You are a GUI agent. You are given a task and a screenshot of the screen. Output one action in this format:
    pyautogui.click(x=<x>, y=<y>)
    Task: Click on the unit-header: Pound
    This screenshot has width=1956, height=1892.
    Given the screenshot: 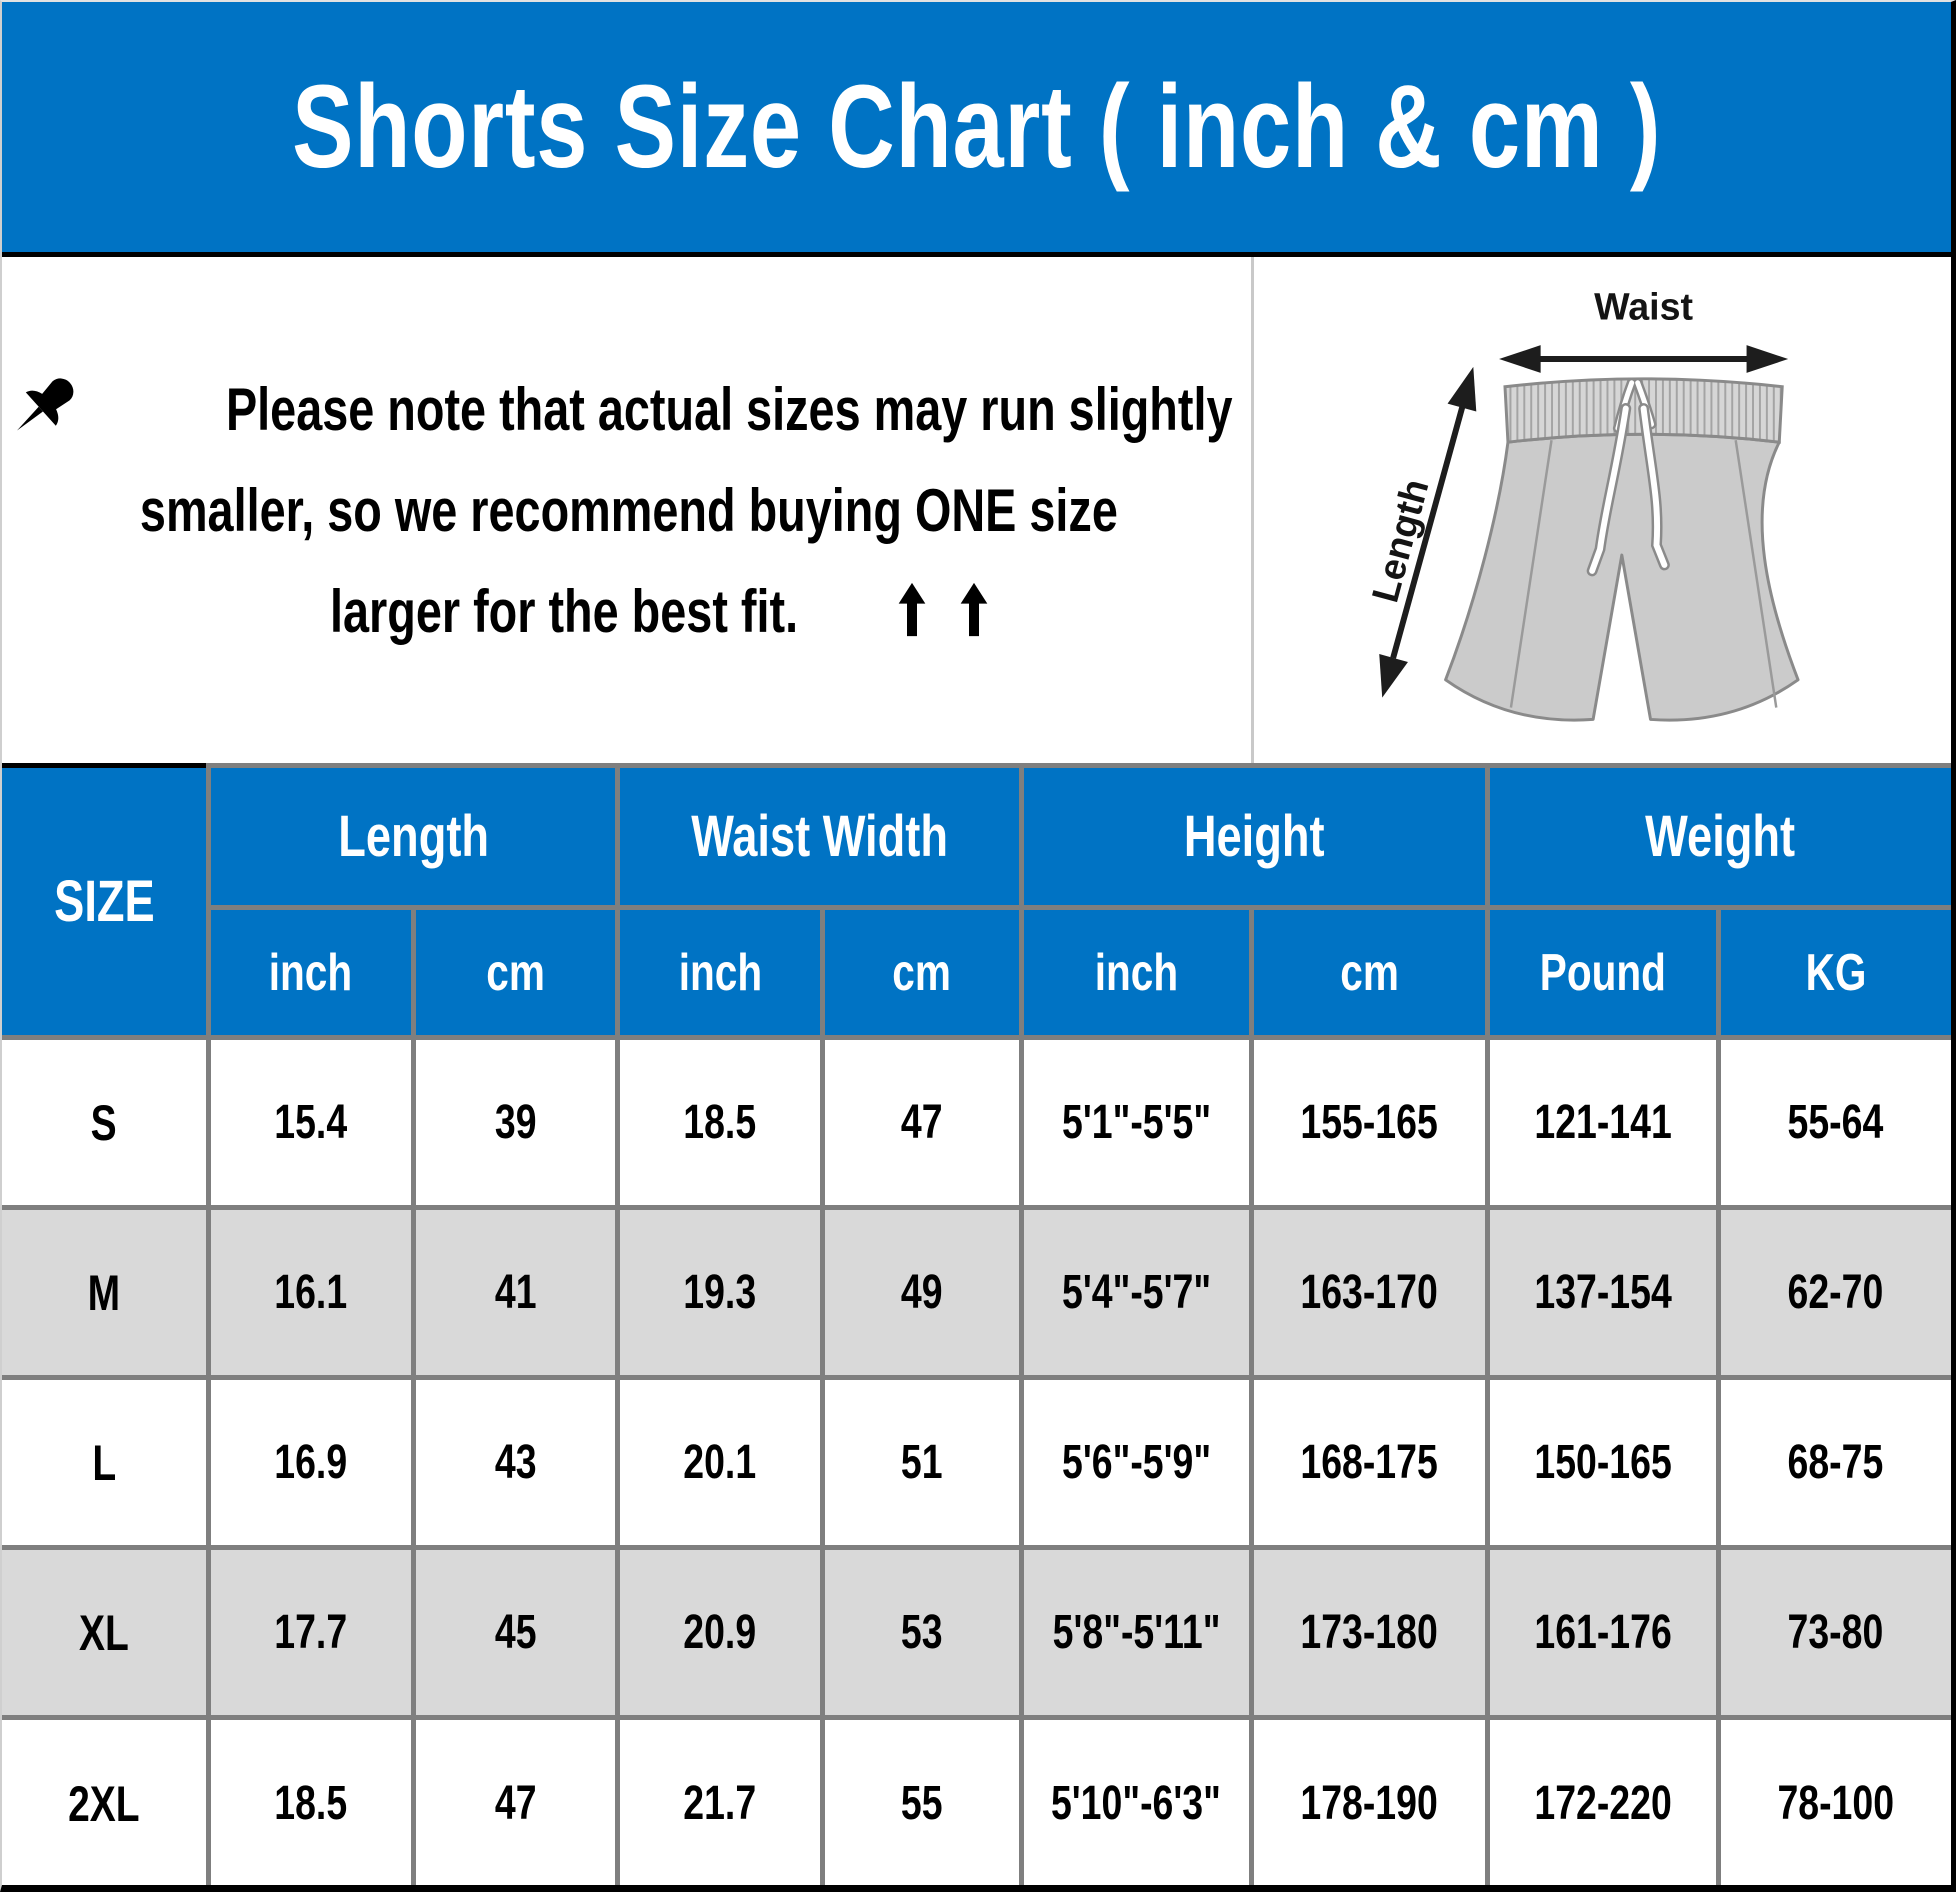 What is the action you would take?
    pyautogui.click(x=1602, y=972)
    